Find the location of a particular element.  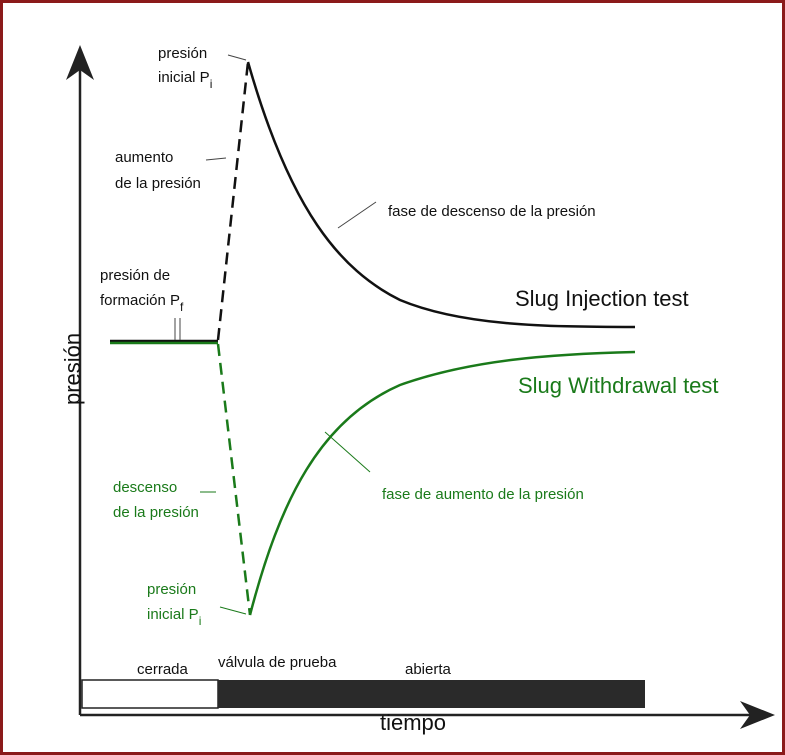

label: cerrada is located at coordinates (163, 669).